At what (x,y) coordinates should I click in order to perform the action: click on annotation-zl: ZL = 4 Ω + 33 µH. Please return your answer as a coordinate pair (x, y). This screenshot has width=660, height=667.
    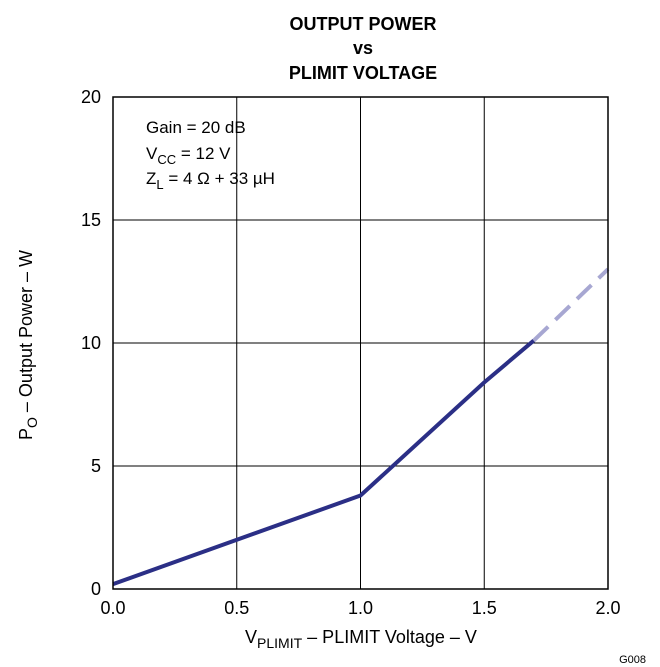
    Looking at the image, I should click on (210, 180).